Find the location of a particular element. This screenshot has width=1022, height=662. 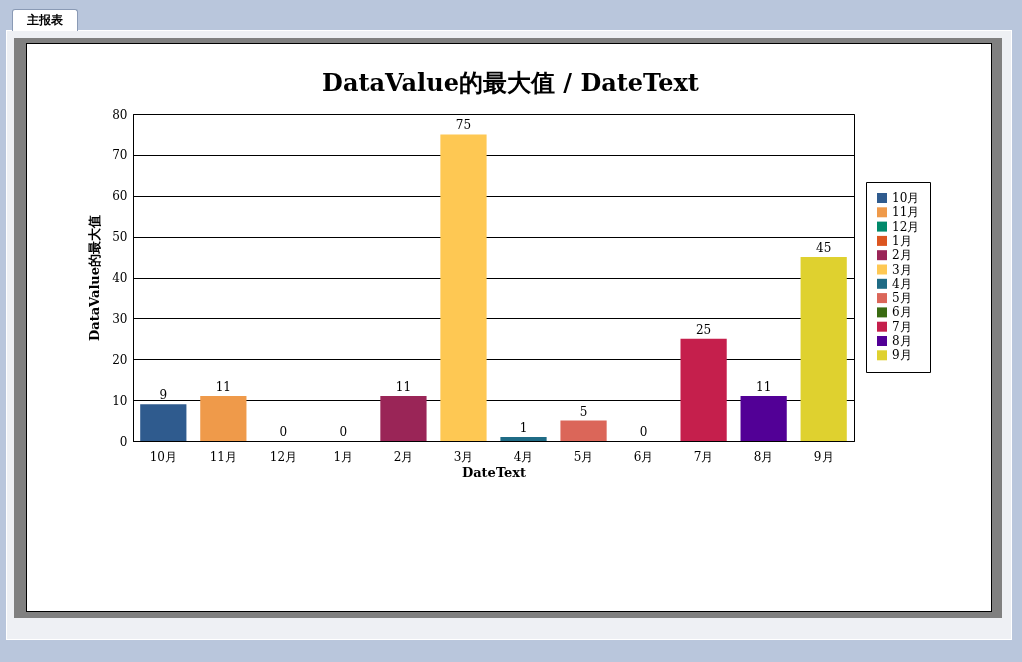

x-tick-label: 1月 is located at coordinates (343, 456).